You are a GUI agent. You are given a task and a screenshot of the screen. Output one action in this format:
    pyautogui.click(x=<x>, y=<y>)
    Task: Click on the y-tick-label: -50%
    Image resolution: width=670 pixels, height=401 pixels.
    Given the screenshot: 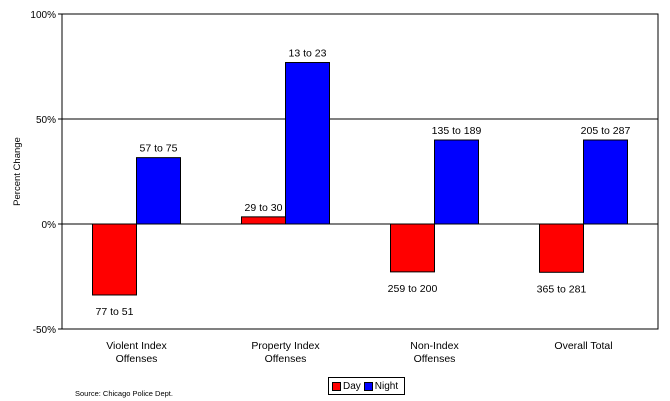 What is the action you would take?
    pyautogui.click(x=44, y=330)
    